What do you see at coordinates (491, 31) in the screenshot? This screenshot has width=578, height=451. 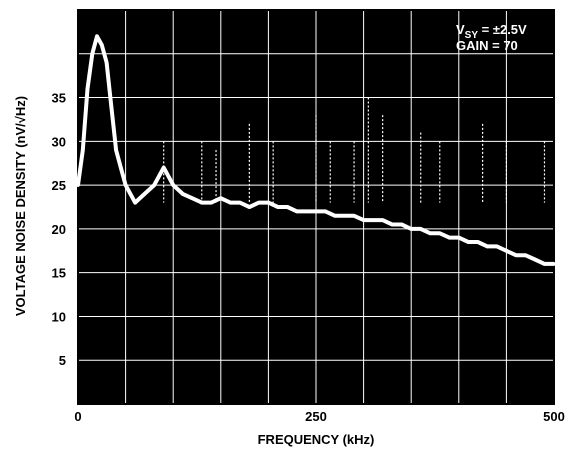 I see `annotation-vsy: VSY = ±2.5V` at bounding box center [491, 31].